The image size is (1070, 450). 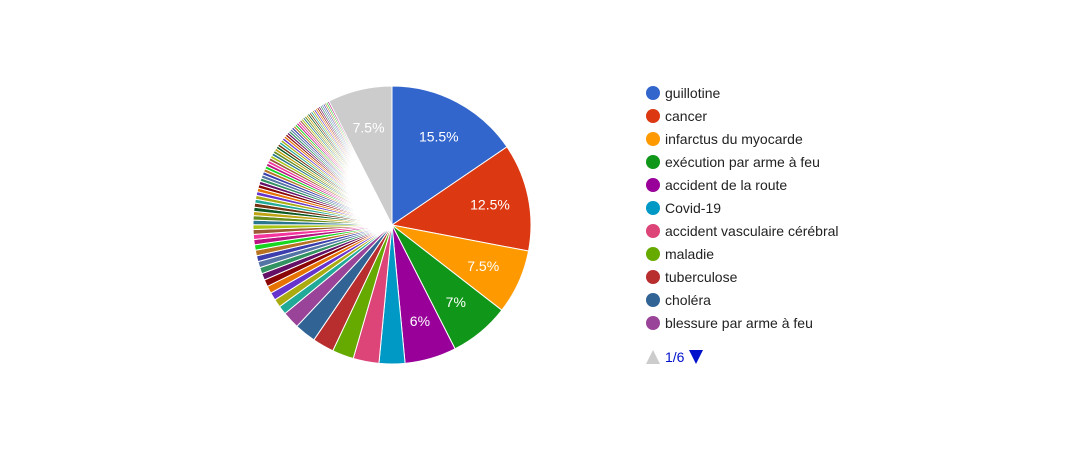 I want to click on legend-item: maladie, so click(x=680, y=254).